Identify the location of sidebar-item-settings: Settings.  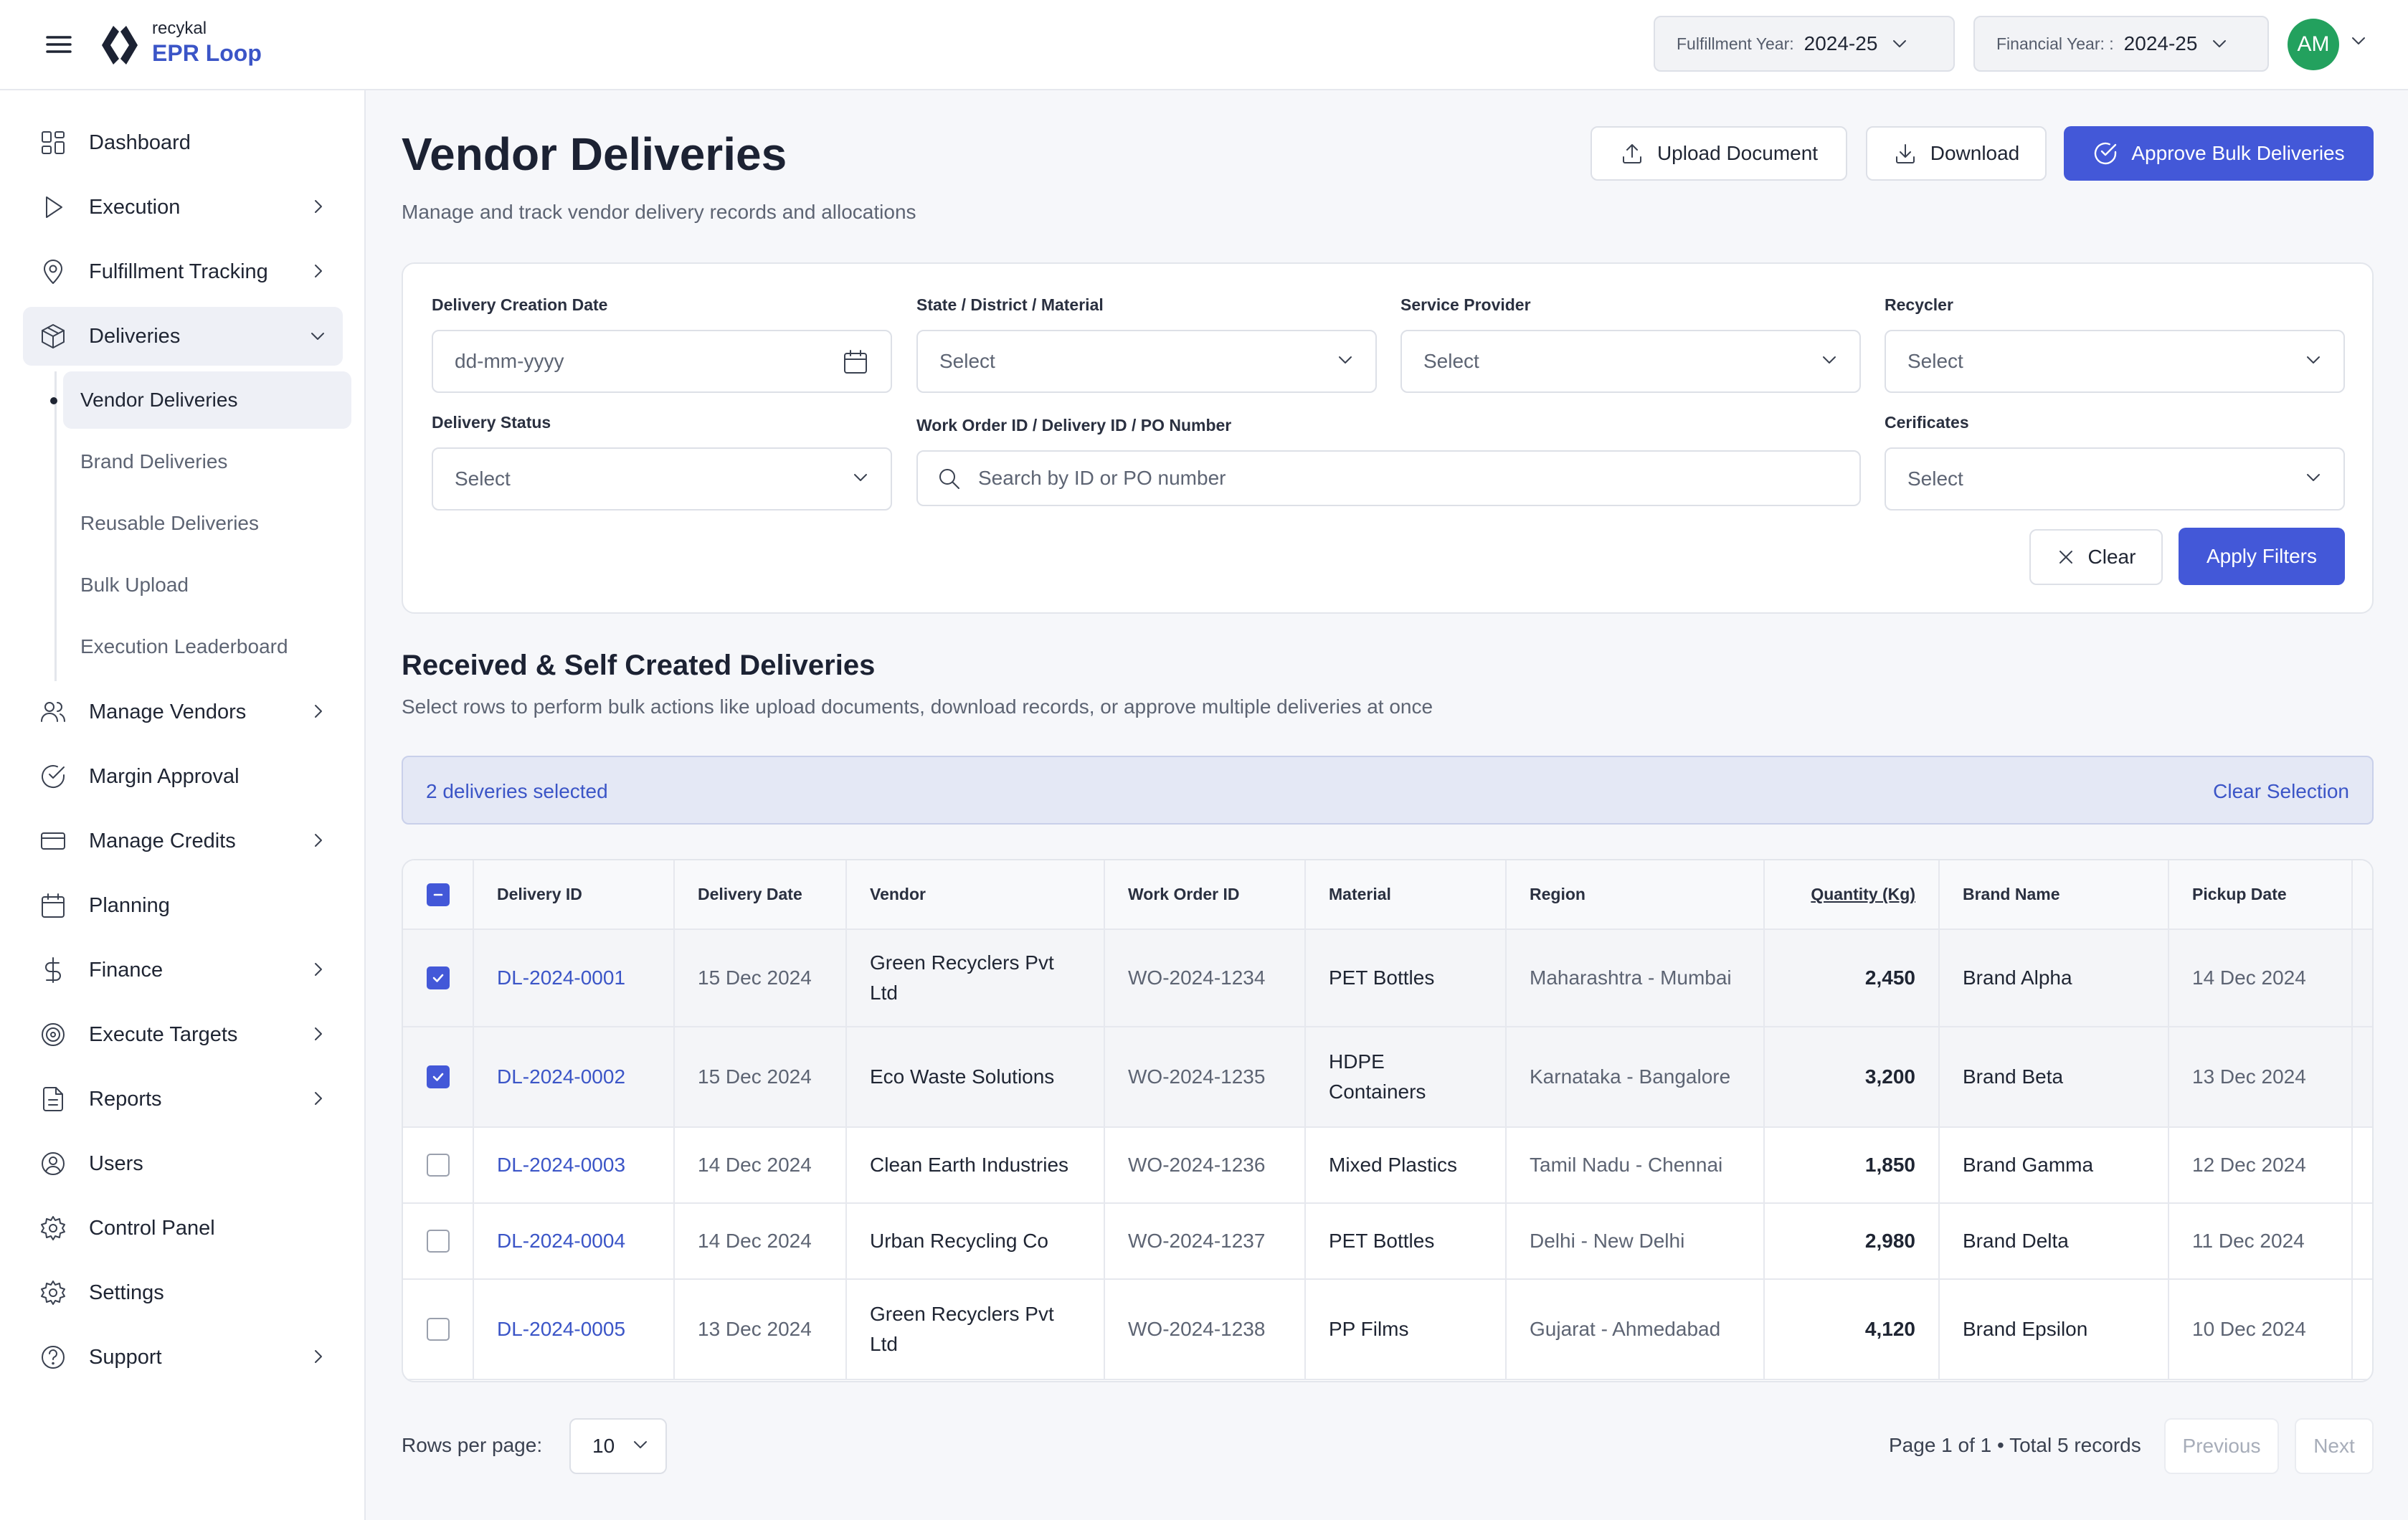
(183, 1292).